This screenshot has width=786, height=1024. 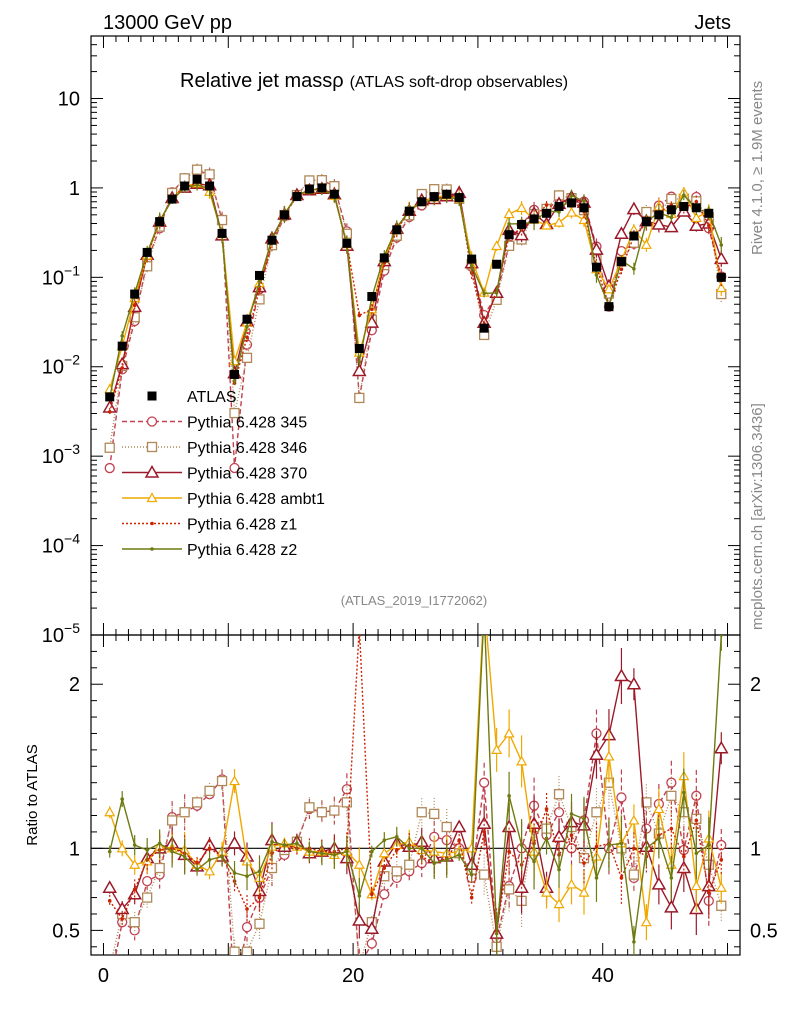 What do you see at coordinates (152, 497) in the screenshot?
I see `legend-marker` at bounding box center [152, 497].